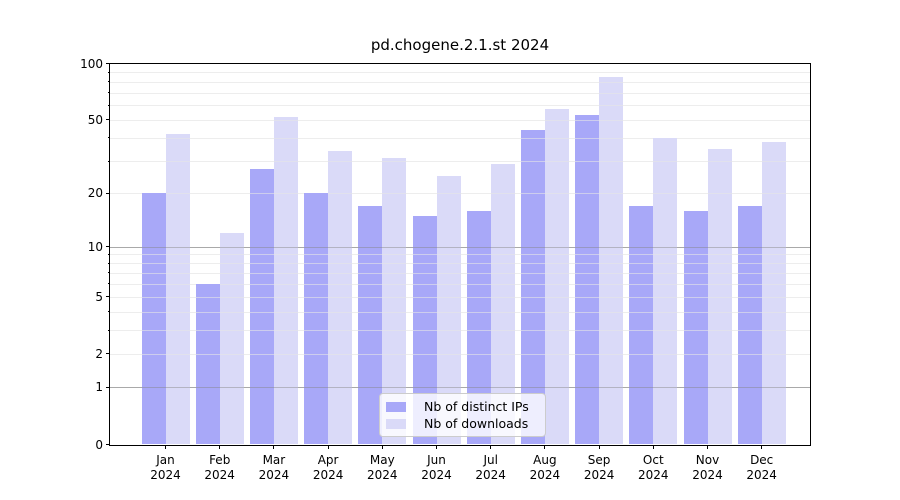 This screenshot has height=500, width=900. What do you see at coordinates (665, 291) in the screenshot?
I see `bar-downloads-oct` at bounding box center [665, 291].